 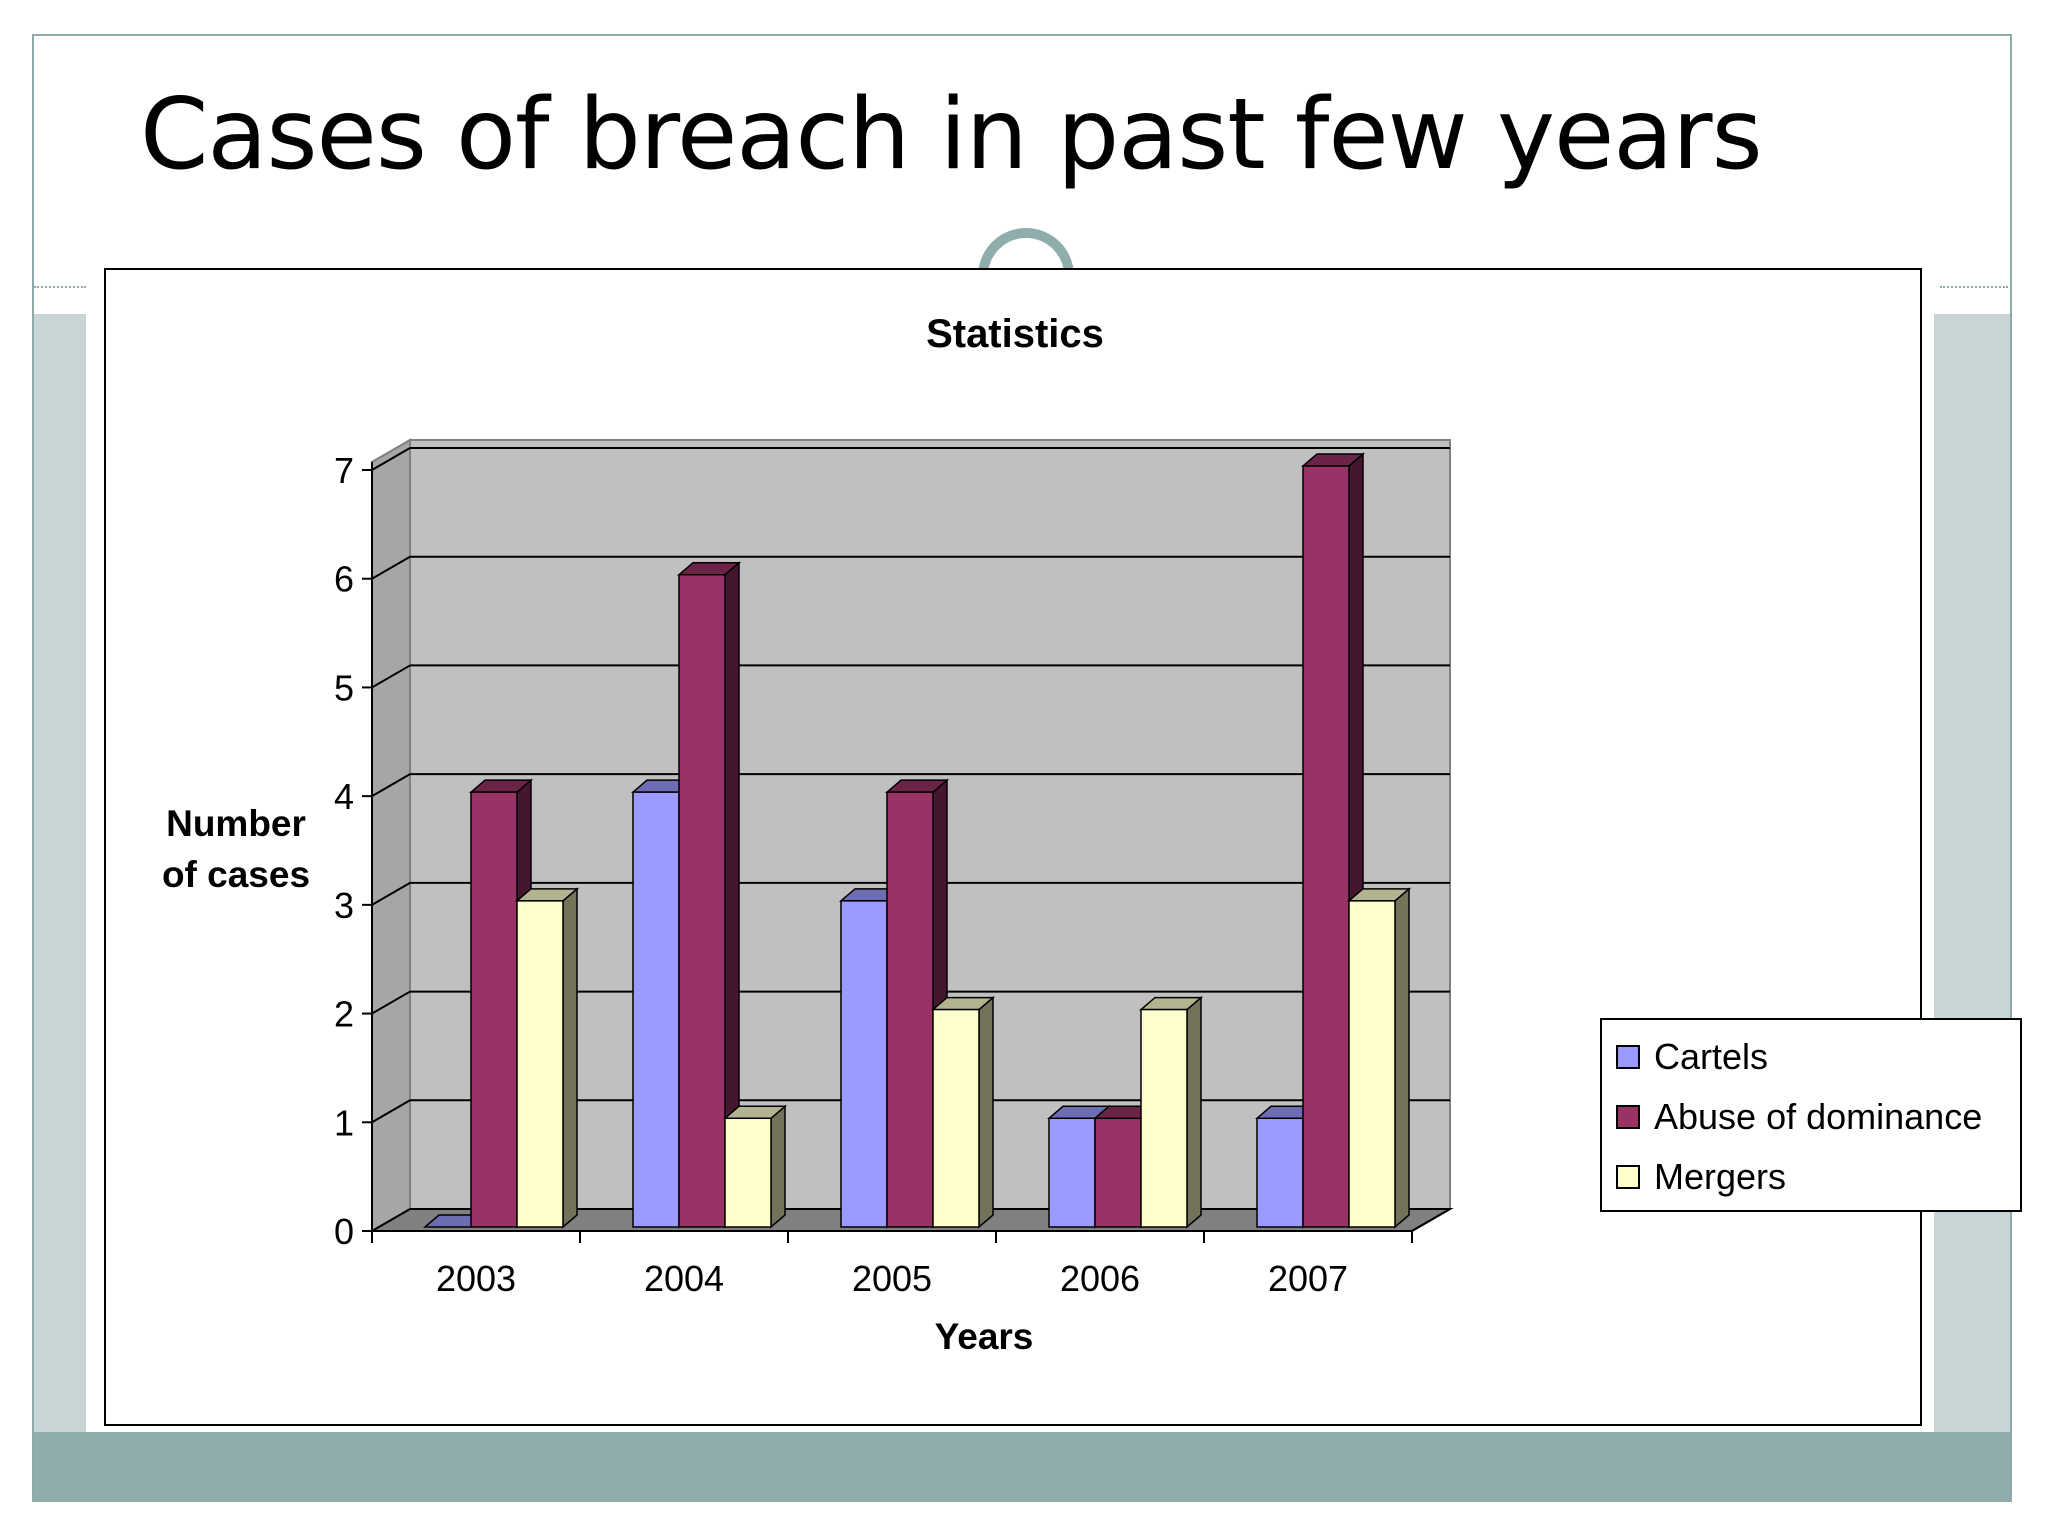 I want to click on bar-abuse-of-dominance-2004, so click(x=709, y=895).